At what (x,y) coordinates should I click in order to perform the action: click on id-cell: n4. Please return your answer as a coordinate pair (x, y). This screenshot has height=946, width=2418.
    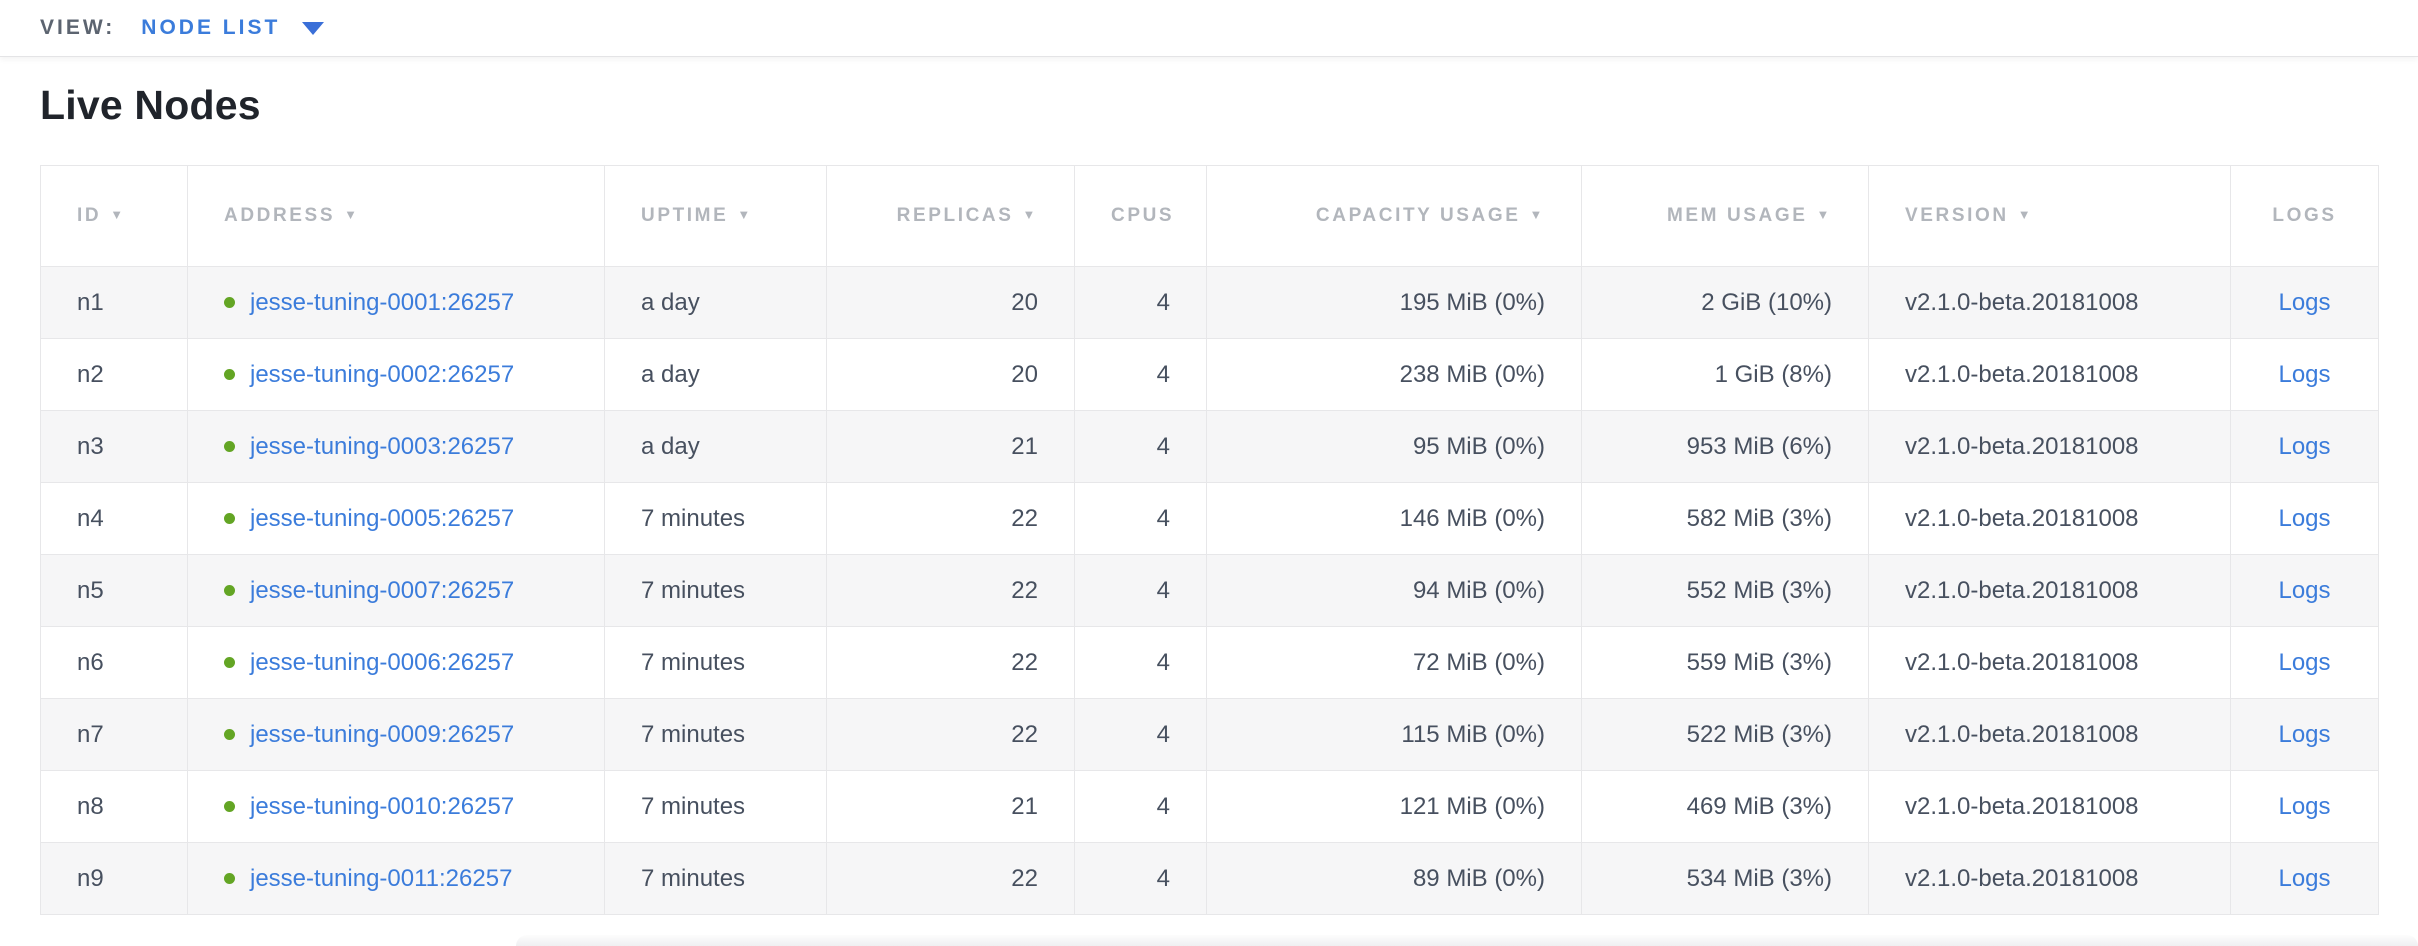
    Looking at the image, I should click on (114, 518).